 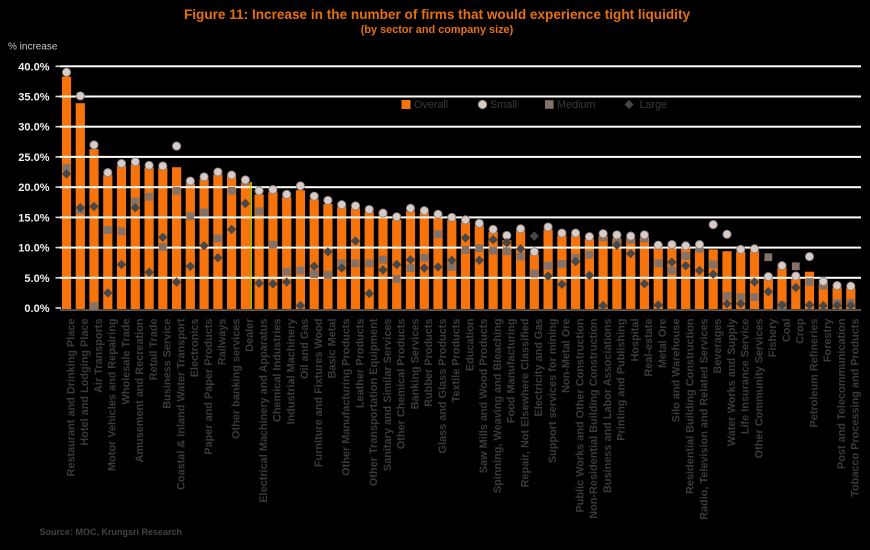 I want to click on svg-text: Railways, so click(x=223, y=342).